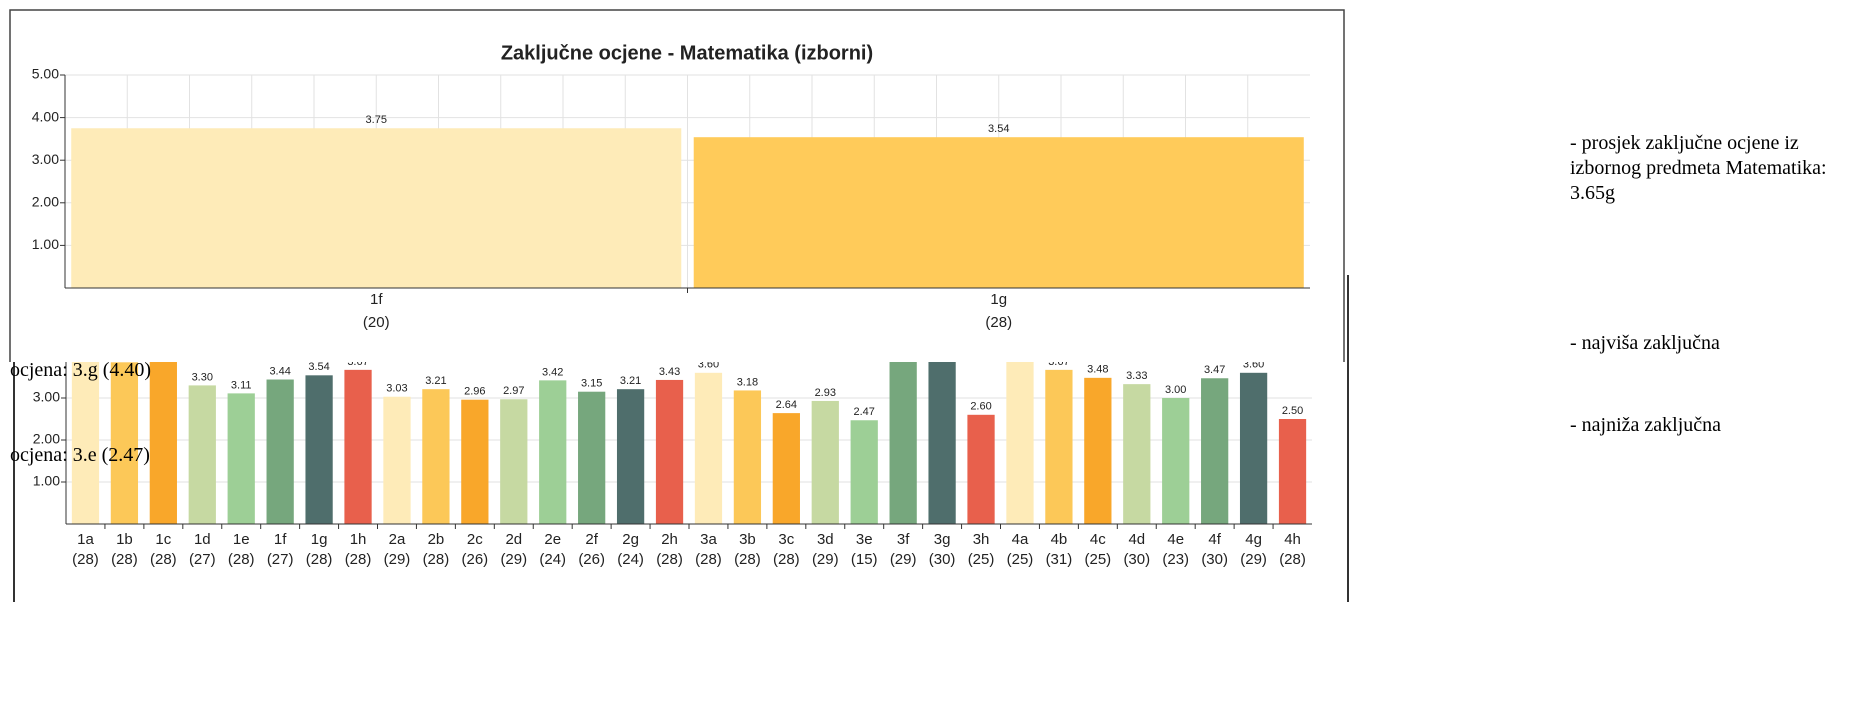 The height and width of the screenshot is (707, 1863). Describe the element at coordinates (1214, 370) in the screenshot. I see `value-label: 3.47` at that location.